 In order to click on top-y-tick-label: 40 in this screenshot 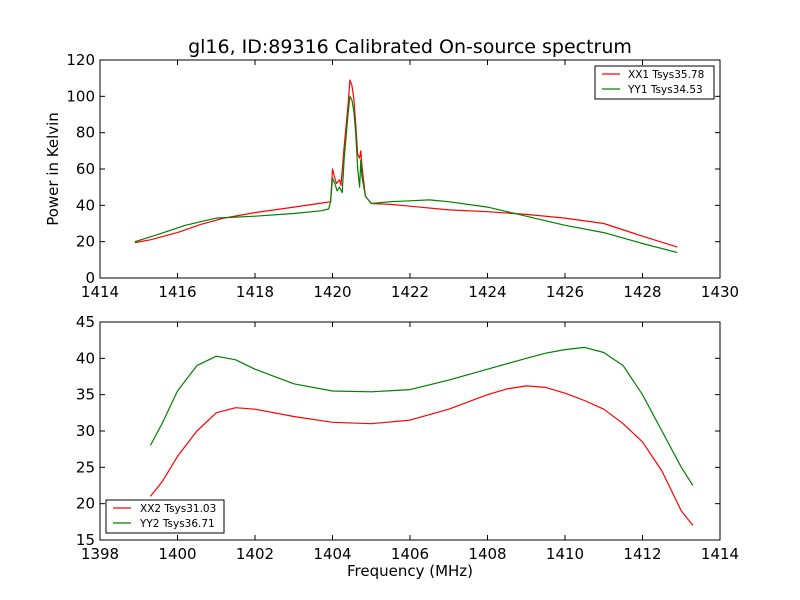, I will do `click(85, 205)`.